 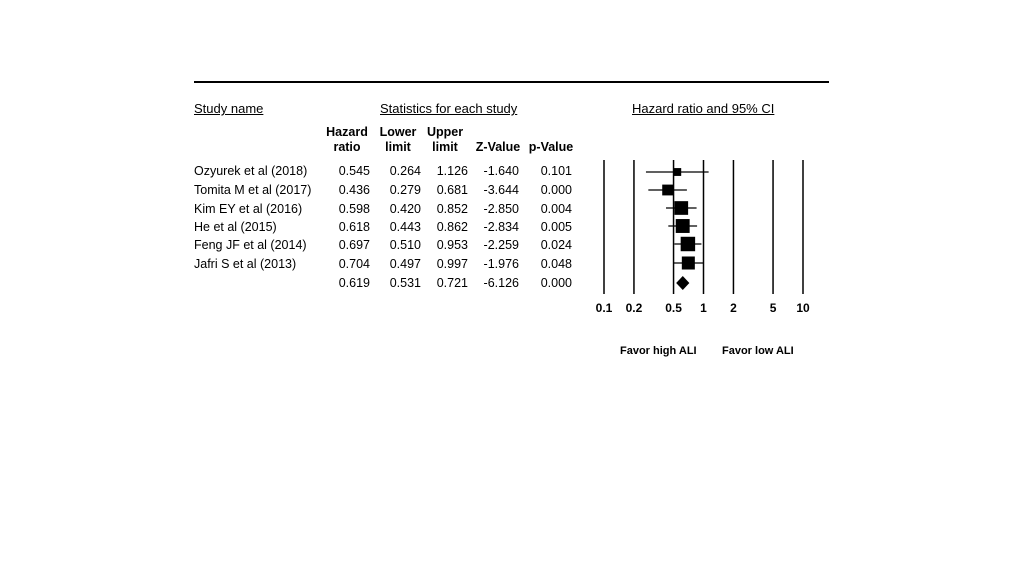 What do you see at coordinates (405, 209) in the screenshot?
I see `lower-limit-value: 0.420` at bounding box center [405, 209].